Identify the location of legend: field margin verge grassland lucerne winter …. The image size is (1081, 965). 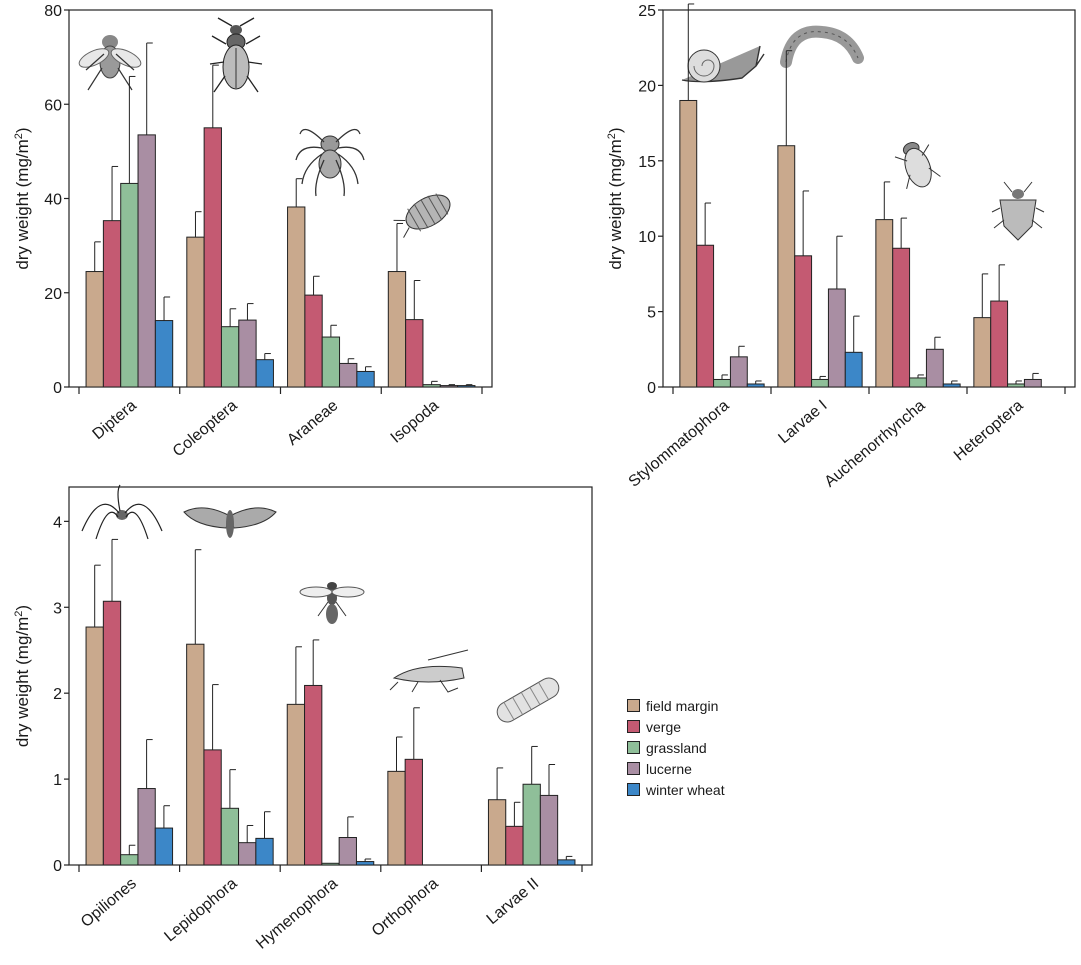
(676, 747).